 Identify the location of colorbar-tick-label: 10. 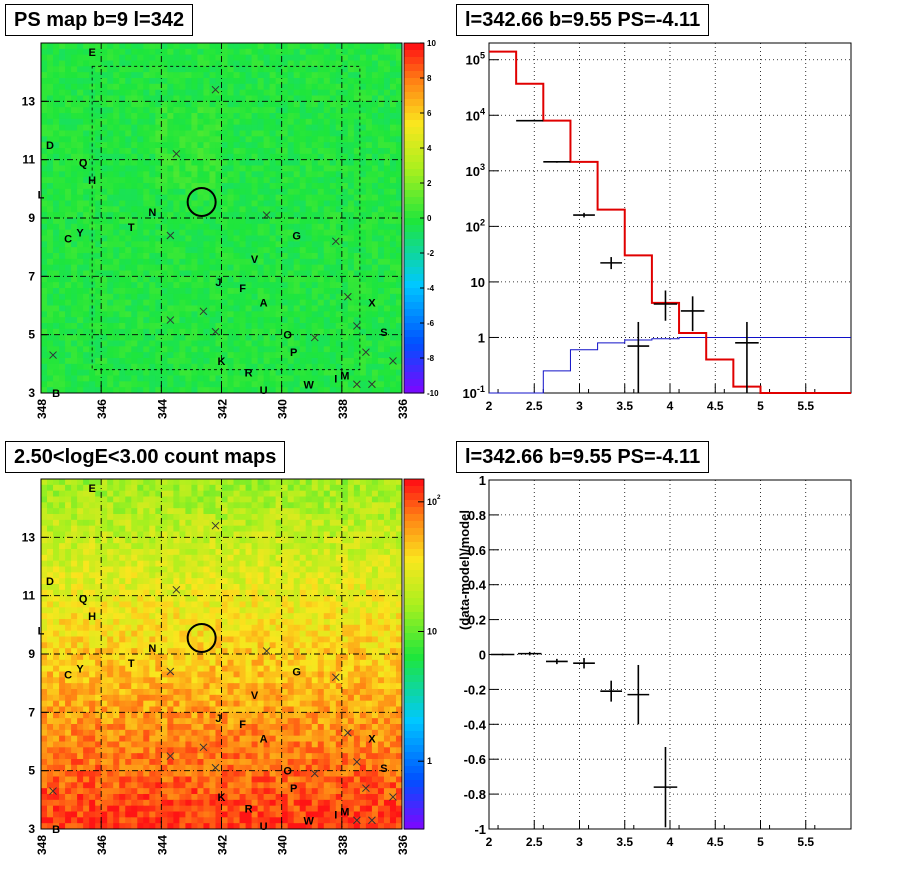
(431, 43).